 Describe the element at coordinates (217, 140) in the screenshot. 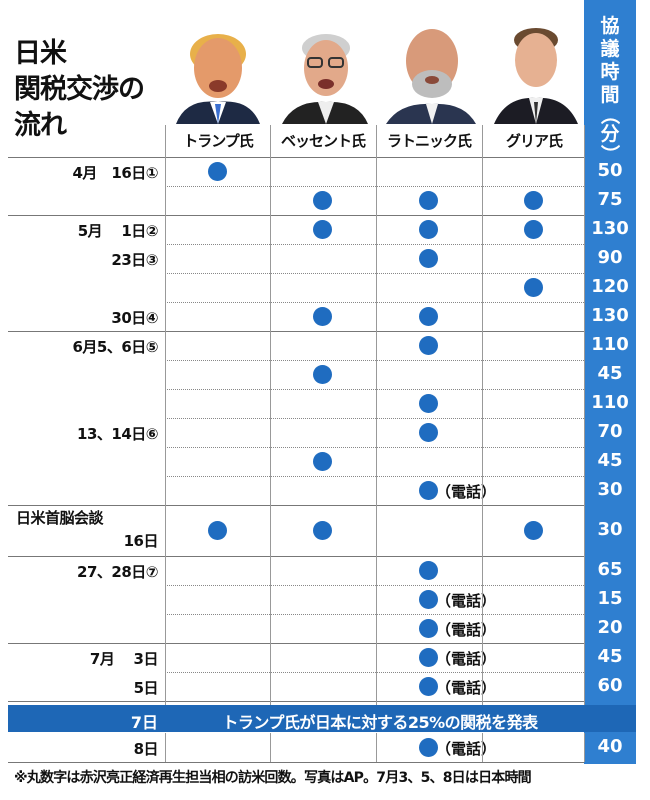

I see `header-trump: トランプ氏` at that location.